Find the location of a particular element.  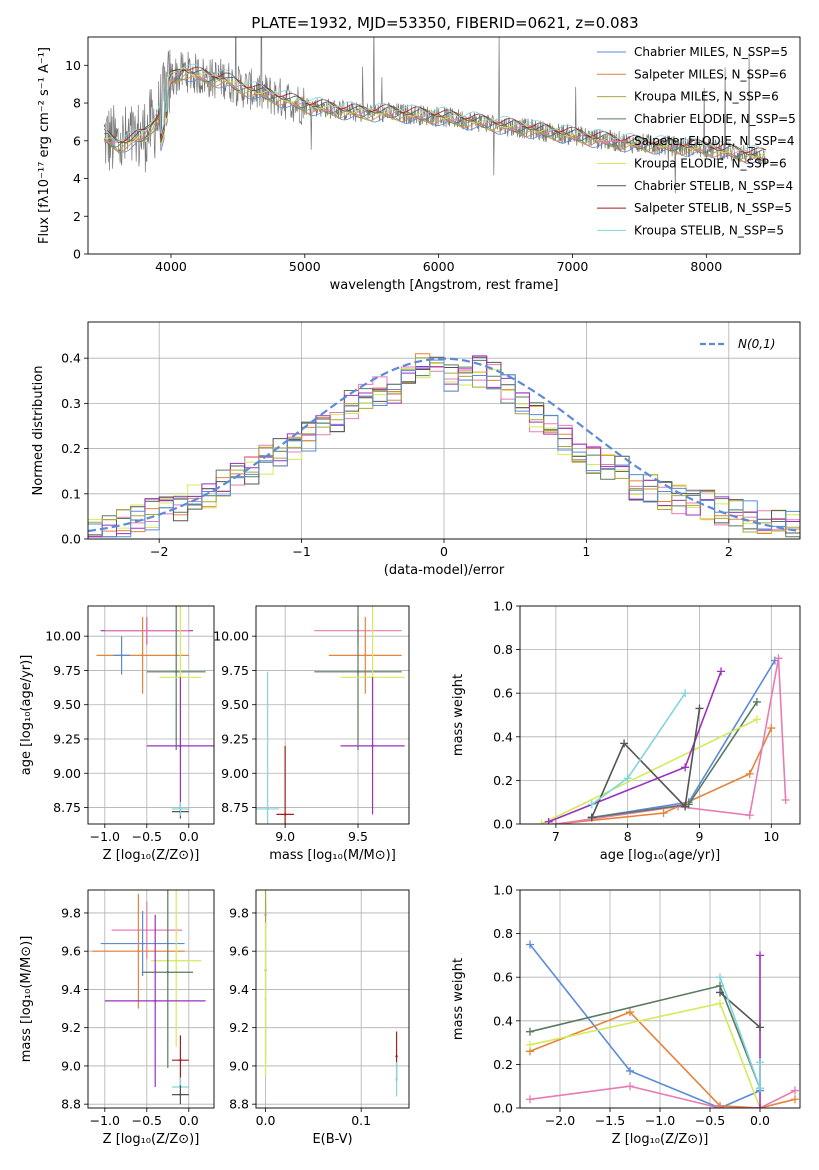

tick-label-x: 7 is located at coordinates (556, 836).